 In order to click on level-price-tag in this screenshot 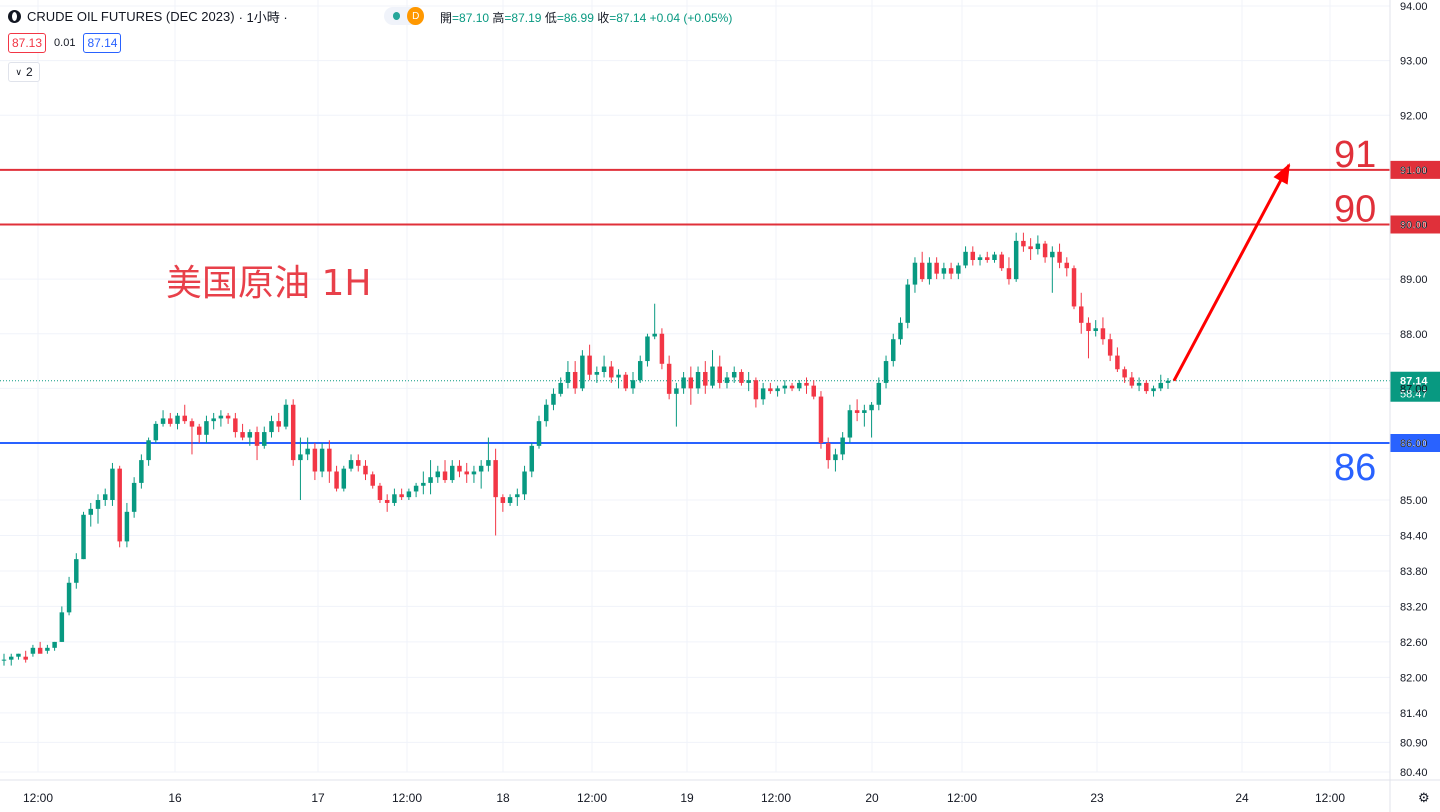, I will do `click(1415, 443)`.